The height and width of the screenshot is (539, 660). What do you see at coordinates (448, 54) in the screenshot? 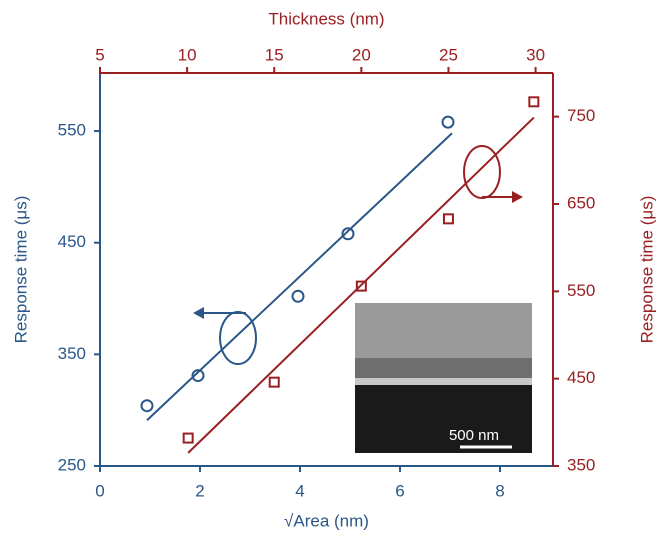
I see `x2-tick-label: 25` at bounding box center [448, 54].